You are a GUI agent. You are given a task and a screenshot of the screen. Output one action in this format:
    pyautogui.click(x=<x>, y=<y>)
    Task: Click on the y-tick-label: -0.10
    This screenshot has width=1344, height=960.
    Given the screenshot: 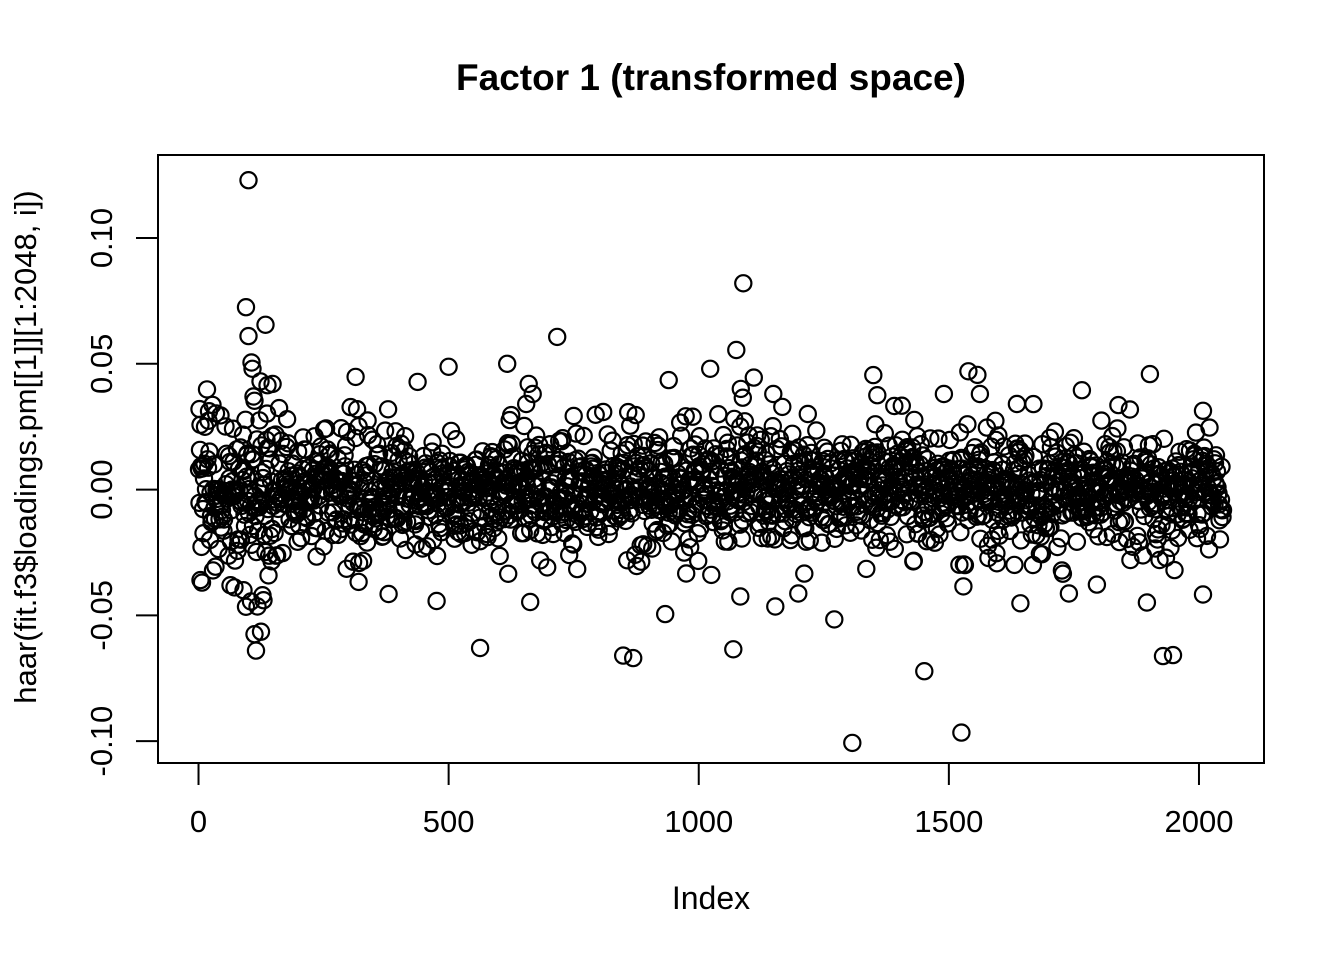 What is the action you would take?
    pyautogui.click(x=101, y=741)
    